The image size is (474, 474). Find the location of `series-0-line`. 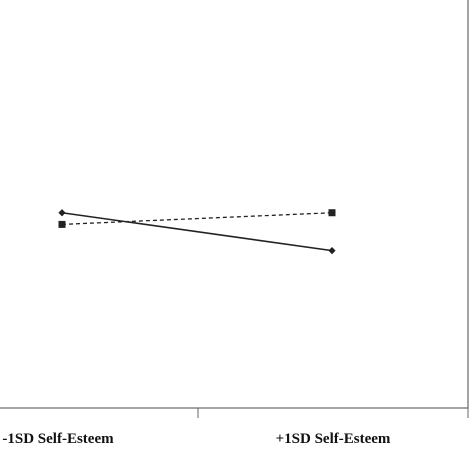

series-0-line is located at coordinates (197, 231).